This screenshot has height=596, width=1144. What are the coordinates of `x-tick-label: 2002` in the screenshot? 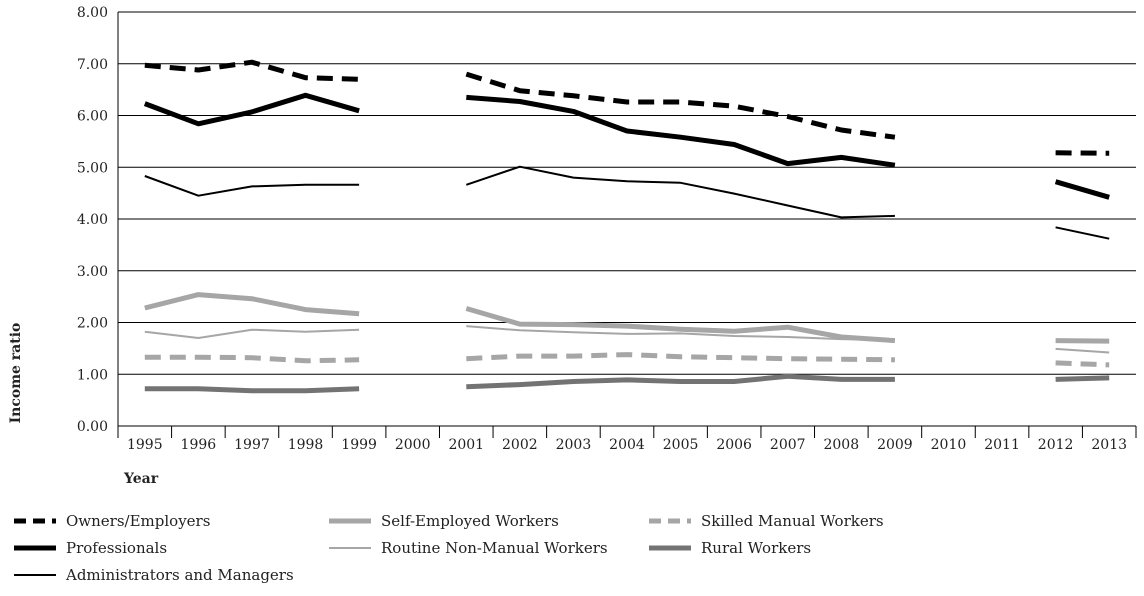 It's located at (520, 445).